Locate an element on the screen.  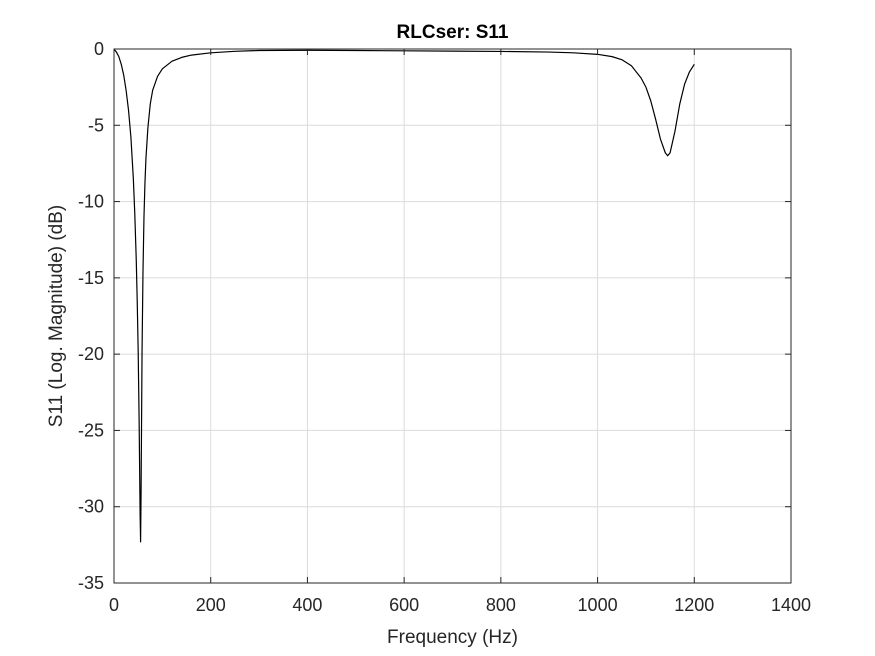
y-tick-label: -35 is located at coordinates (91, 583).